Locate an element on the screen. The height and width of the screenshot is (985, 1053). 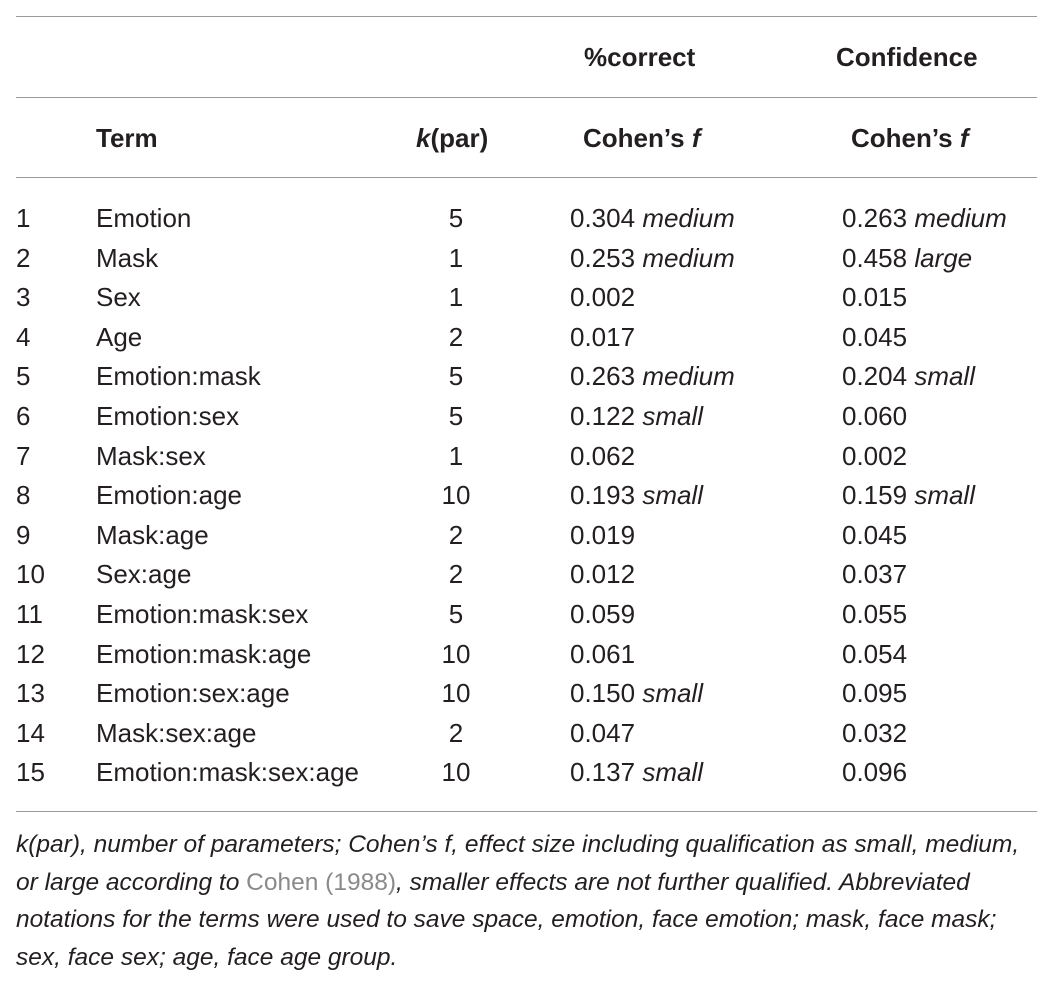
row-pct-correct-cohen-f: 0.122 small is located at coordinates (636, 416).